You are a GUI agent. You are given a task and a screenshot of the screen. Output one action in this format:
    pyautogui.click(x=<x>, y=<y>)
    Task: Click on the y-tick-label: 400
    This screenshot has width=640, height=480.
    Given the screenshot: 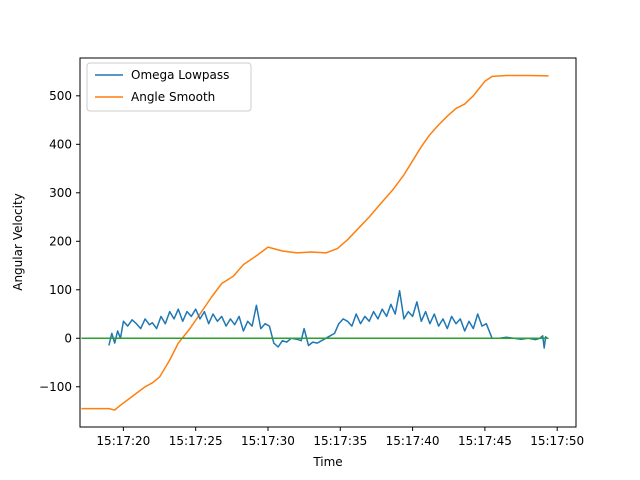 What is the action you would take?
    pyautogui.click(x=60, y=144)
    